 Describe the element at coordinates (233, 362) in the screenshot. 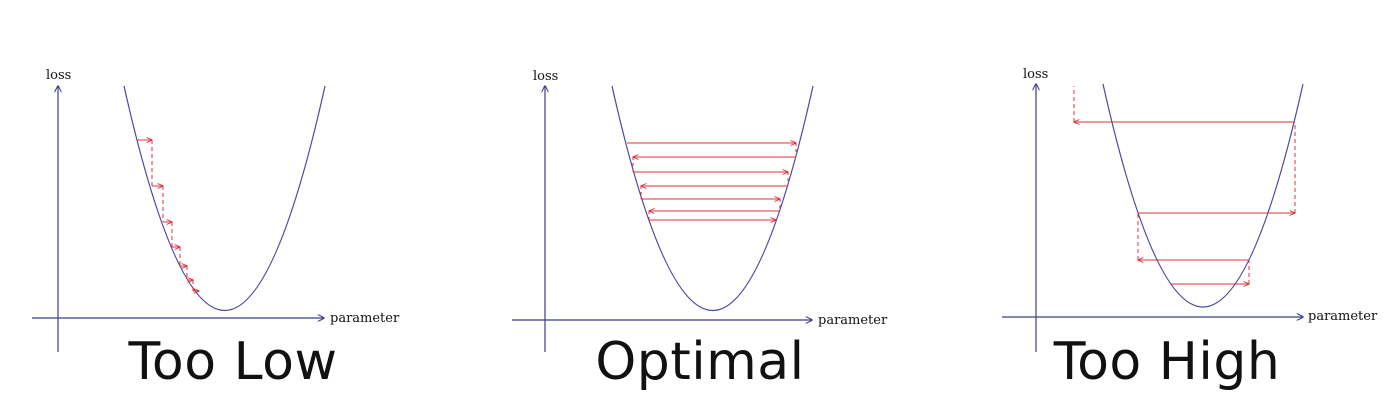

I see `panel-title: Too Low` at that location.